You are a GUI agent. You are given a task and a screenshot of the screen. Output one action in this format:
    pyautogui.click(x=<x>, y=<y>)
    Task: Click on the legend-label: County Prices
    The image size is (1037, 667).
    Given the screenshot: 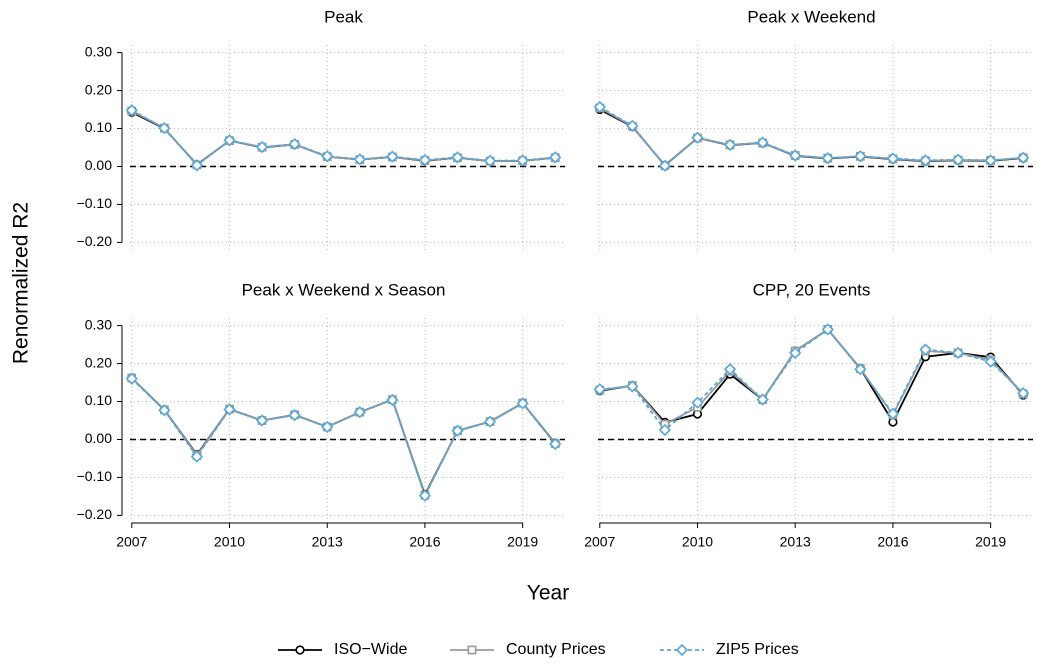 What is the action you would take?
    pyautogui.click(x=556, y=649)
    